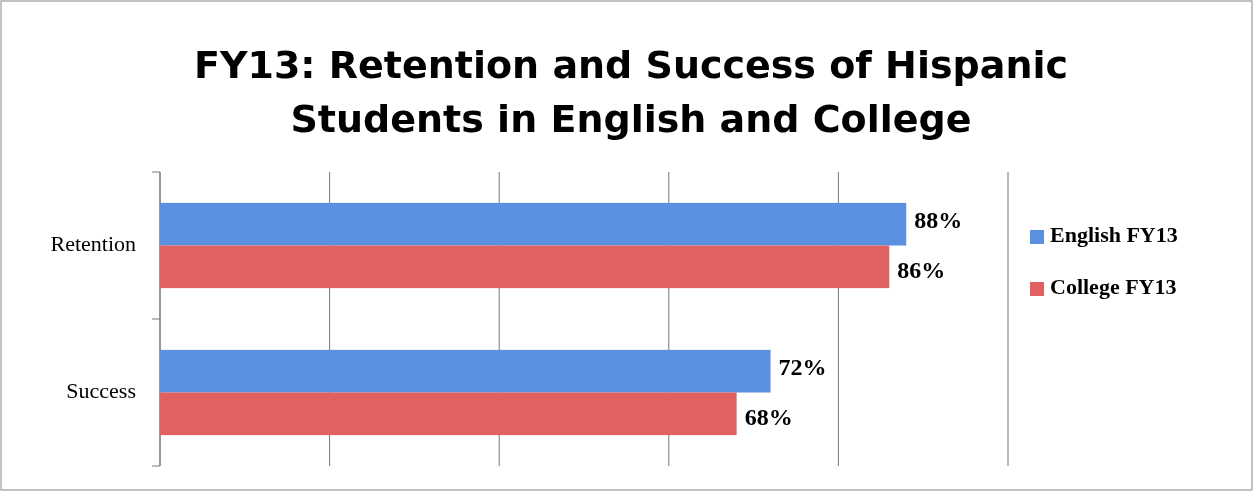 The width and height of the screenshot is (1253, 491). I want to click on data-label: 68%, so click(768, 417).